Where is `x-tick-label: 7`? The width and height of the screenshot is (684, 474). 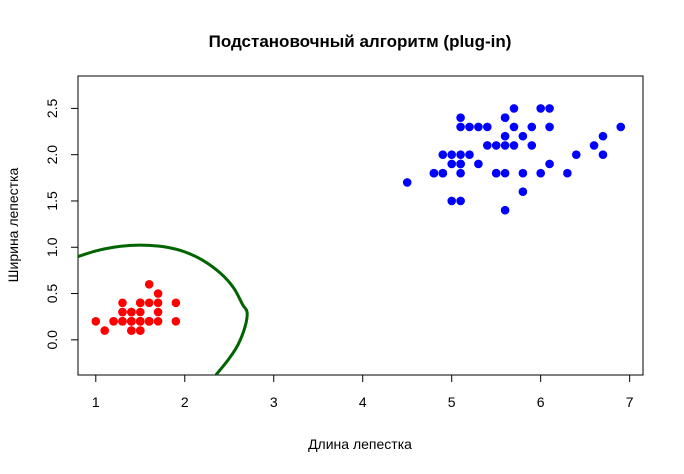 x-tick-label: 7 is located at coordinates (630, 402).